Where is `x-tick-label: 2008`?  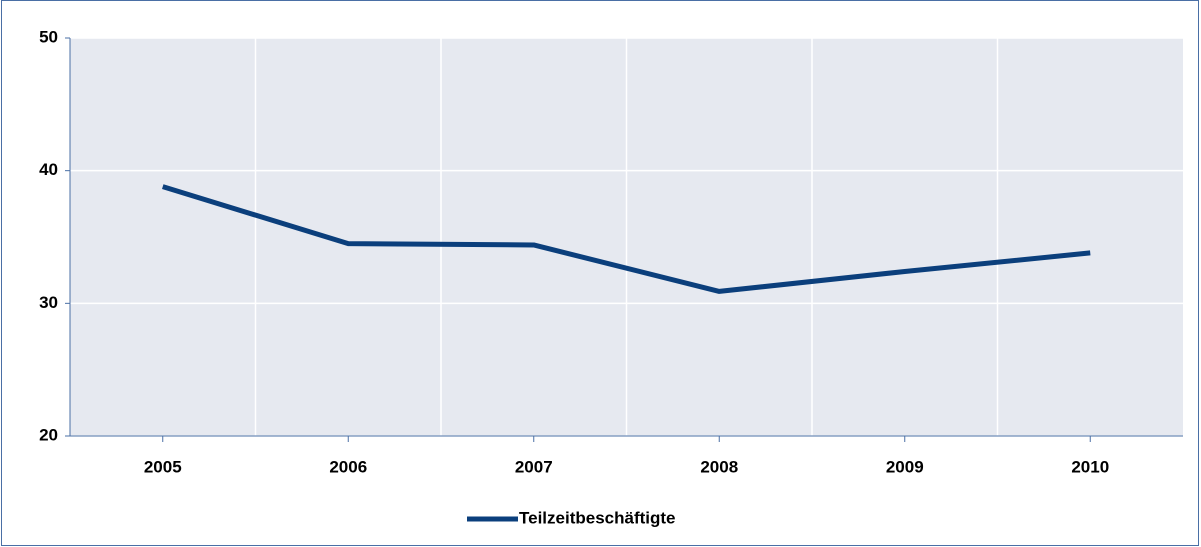 x-tick-label: 2008 is located at coordinates (719, 466).